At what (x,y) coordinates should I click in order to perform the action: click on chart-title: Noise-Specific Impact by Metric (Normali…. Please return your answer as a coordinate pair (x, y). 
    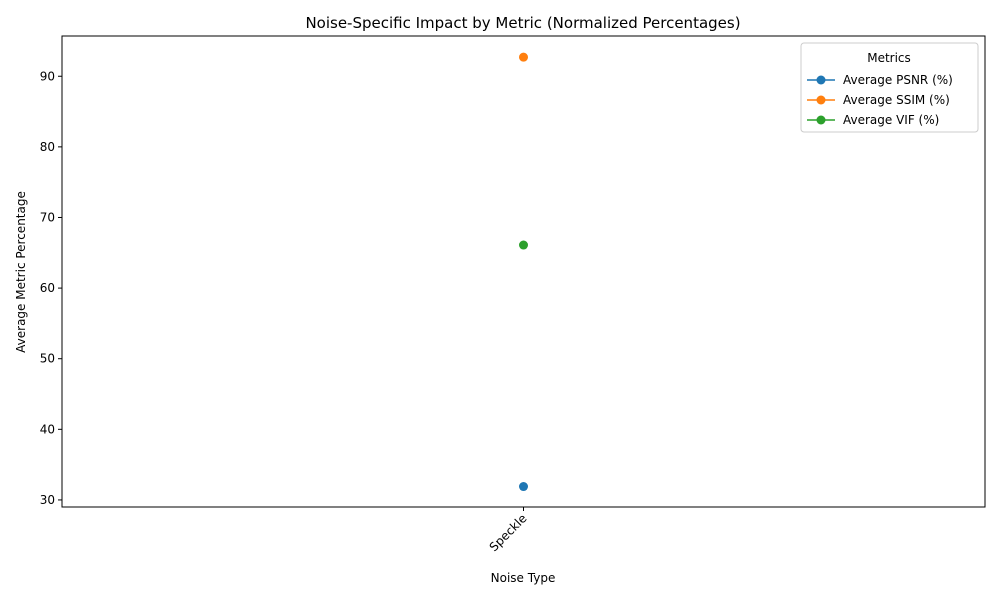
    Looking at the image, I should click on (522, 23).